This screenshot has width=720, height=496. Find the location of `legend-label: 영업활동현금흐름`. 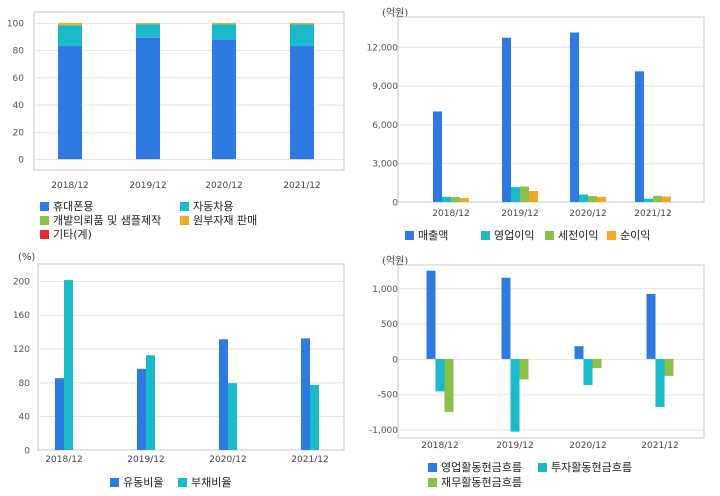

legend-label: 영업활동현금흐름 is located at coordinates (481, 467).